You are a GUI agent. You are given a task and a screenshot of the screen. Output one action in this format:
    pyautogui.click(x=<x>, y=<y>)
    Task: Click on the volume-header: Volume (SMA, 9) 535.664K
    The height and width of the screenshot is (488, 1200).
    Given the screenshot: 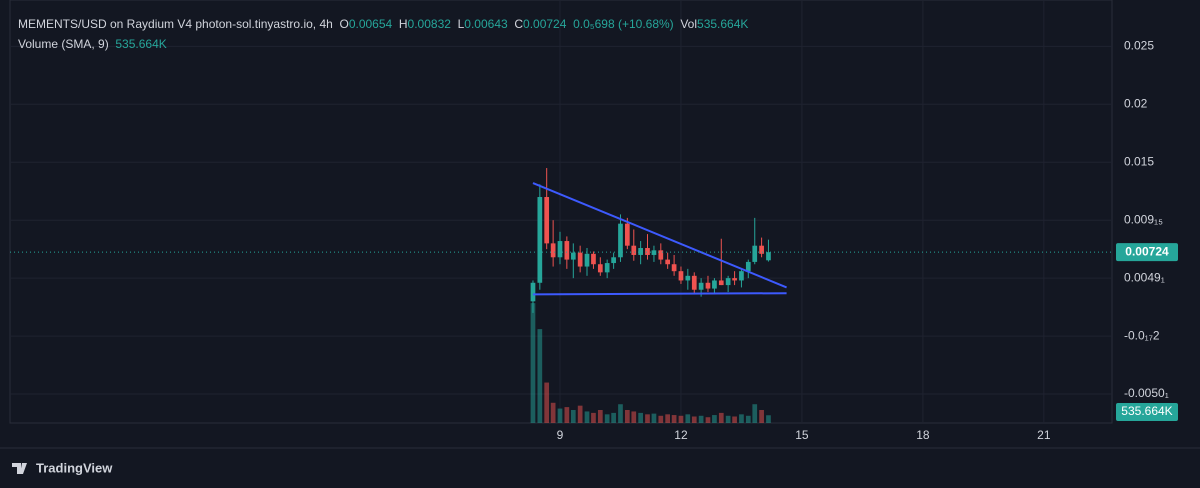 What is the action you would take?
    pyautogui.click(x=92, y=44)
    